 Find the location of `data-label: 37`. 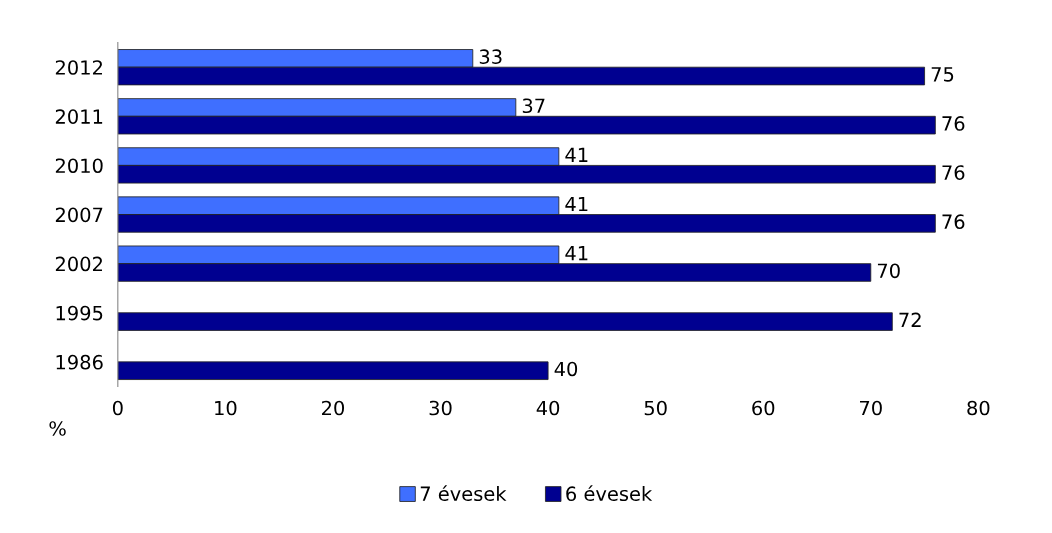

data-label: 37 is located at coordinates (533, 106).